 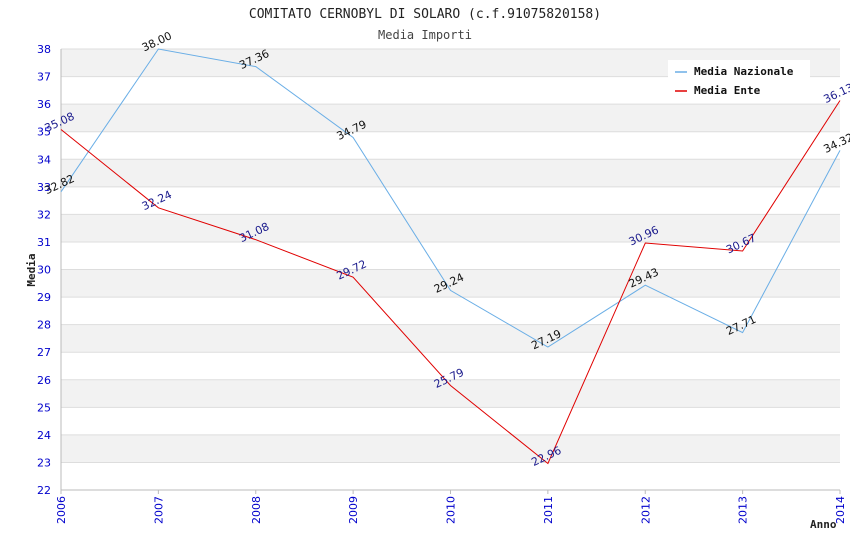 What do you see at coordinates (823, 524) in the screenshot?
I see `x-axis-title: Anno` at bounding box center [823, 524].